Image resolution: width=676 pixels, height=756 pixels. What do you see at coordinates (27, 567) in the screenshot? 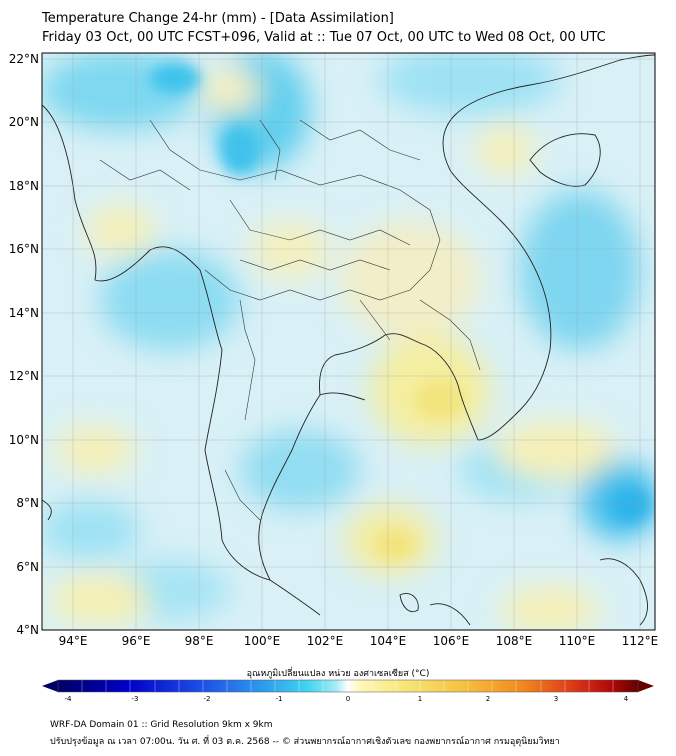
I see `lat-label: 6°N` at bounding box center [27, 567].